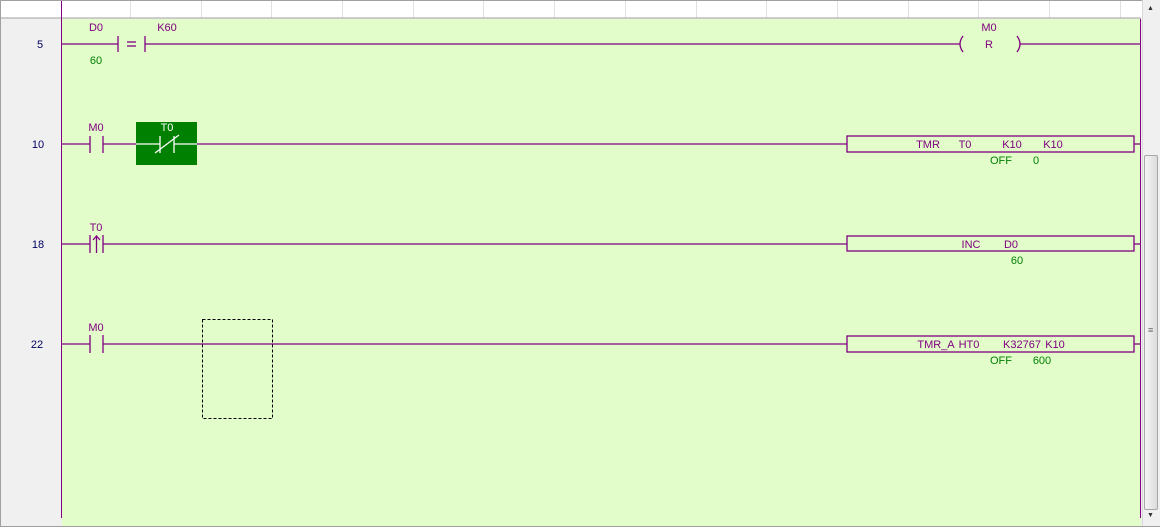  I want to click on coil-device: M0, so click(988, 28).